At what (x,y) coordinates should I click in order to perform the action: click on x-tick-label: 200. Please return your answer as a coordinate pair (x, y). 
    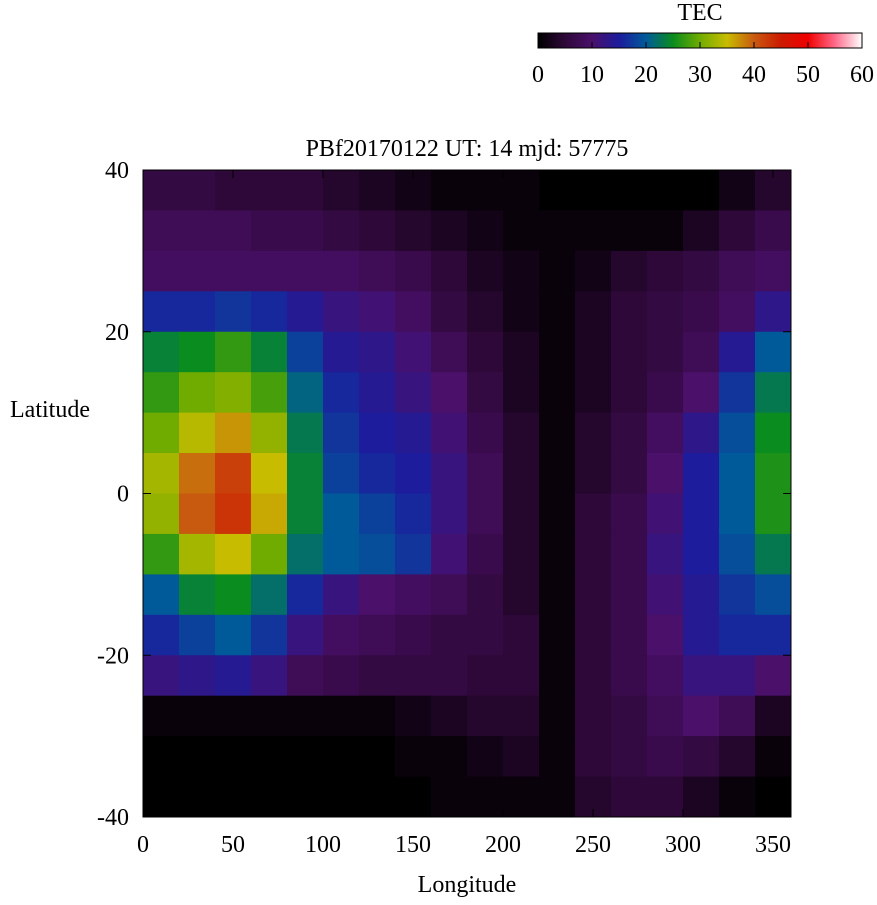
    Looking at the image, I should click on (503, 845).